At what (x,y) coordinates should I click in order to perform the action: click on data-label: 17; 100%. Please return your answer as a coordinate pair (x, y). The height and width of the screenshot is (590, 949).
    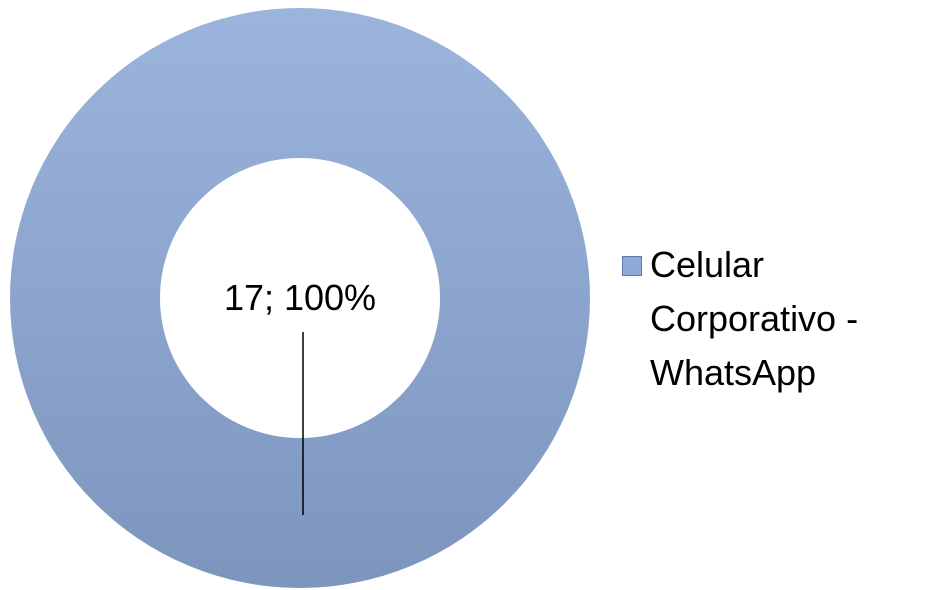
    Looking at the image, I should click on (300, 297).